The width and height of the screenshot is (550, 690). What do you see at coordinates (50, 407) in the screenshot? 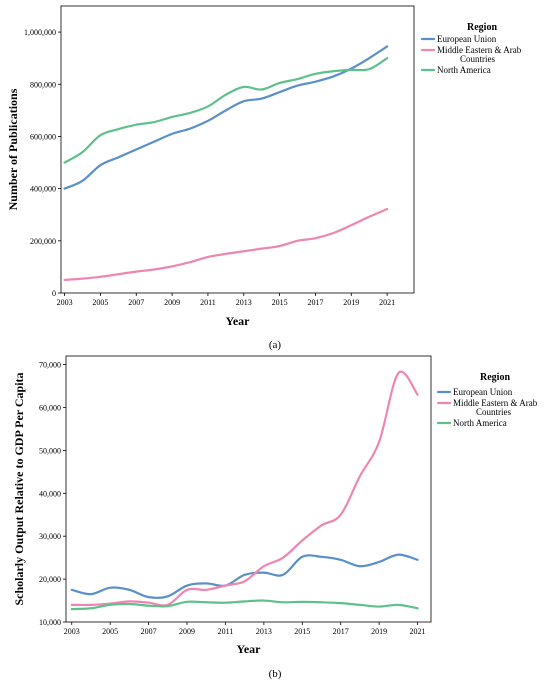
I see `y-tick-label: 60,000` at bounding box center [50, 407].